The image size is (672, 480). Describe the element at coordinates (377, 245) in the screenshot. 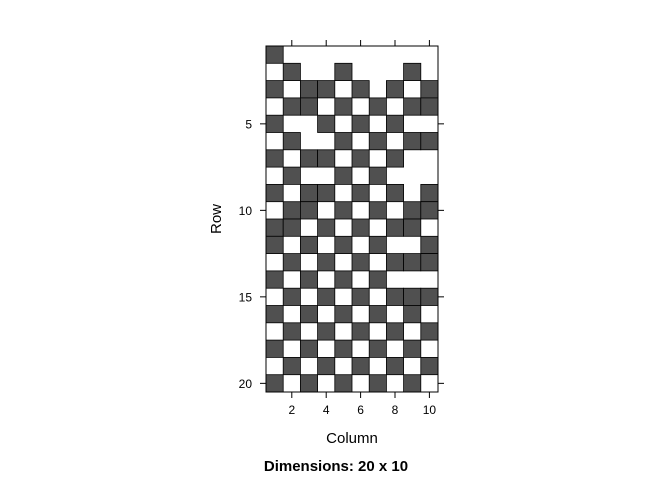

I see `heatmap-cell-r12-c7` at that location.